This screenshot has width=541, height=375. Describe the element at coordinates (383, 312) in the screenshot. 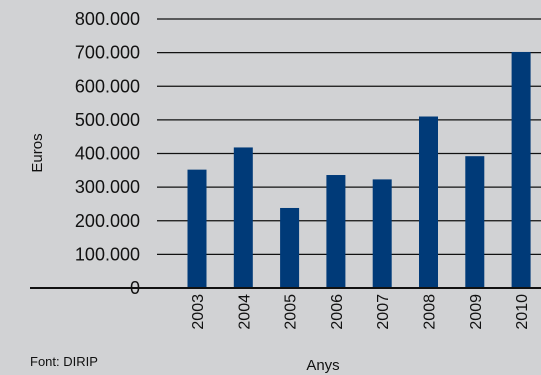

I see `x-tick-label: 2007` at that location.